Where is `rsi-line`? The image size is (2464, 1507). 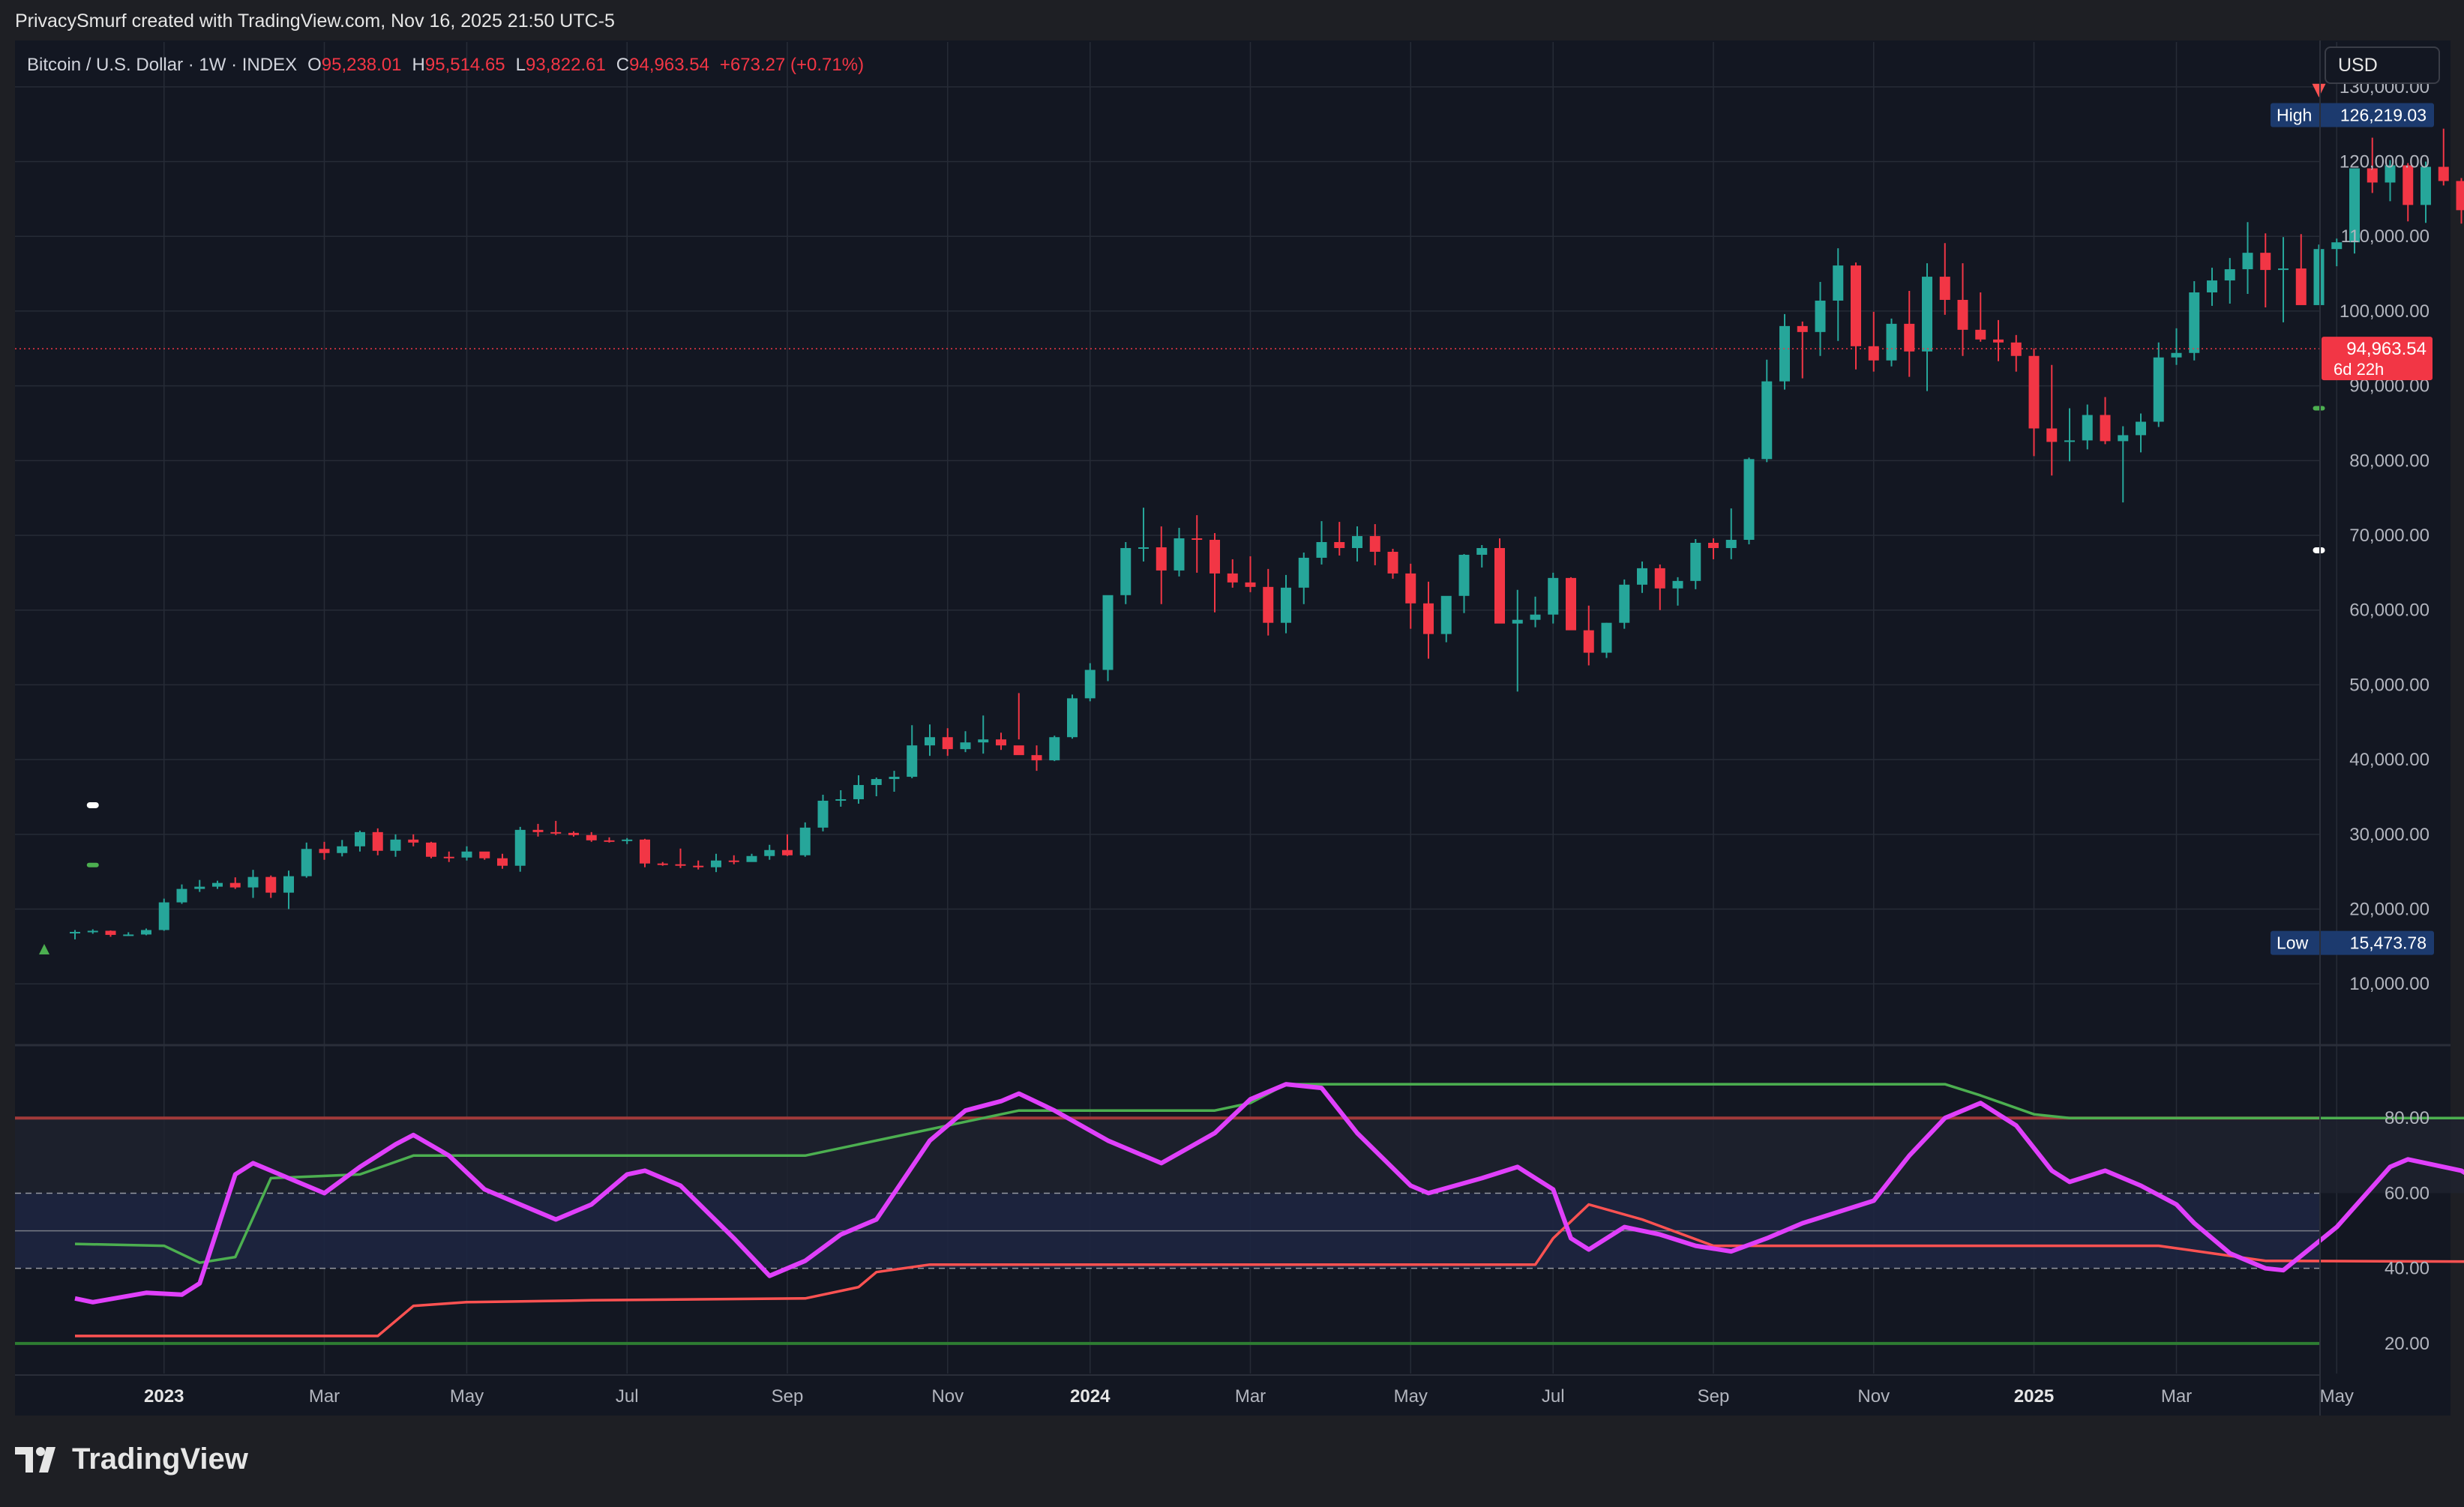
rsi-line is located at coordinates (1269, 1193).